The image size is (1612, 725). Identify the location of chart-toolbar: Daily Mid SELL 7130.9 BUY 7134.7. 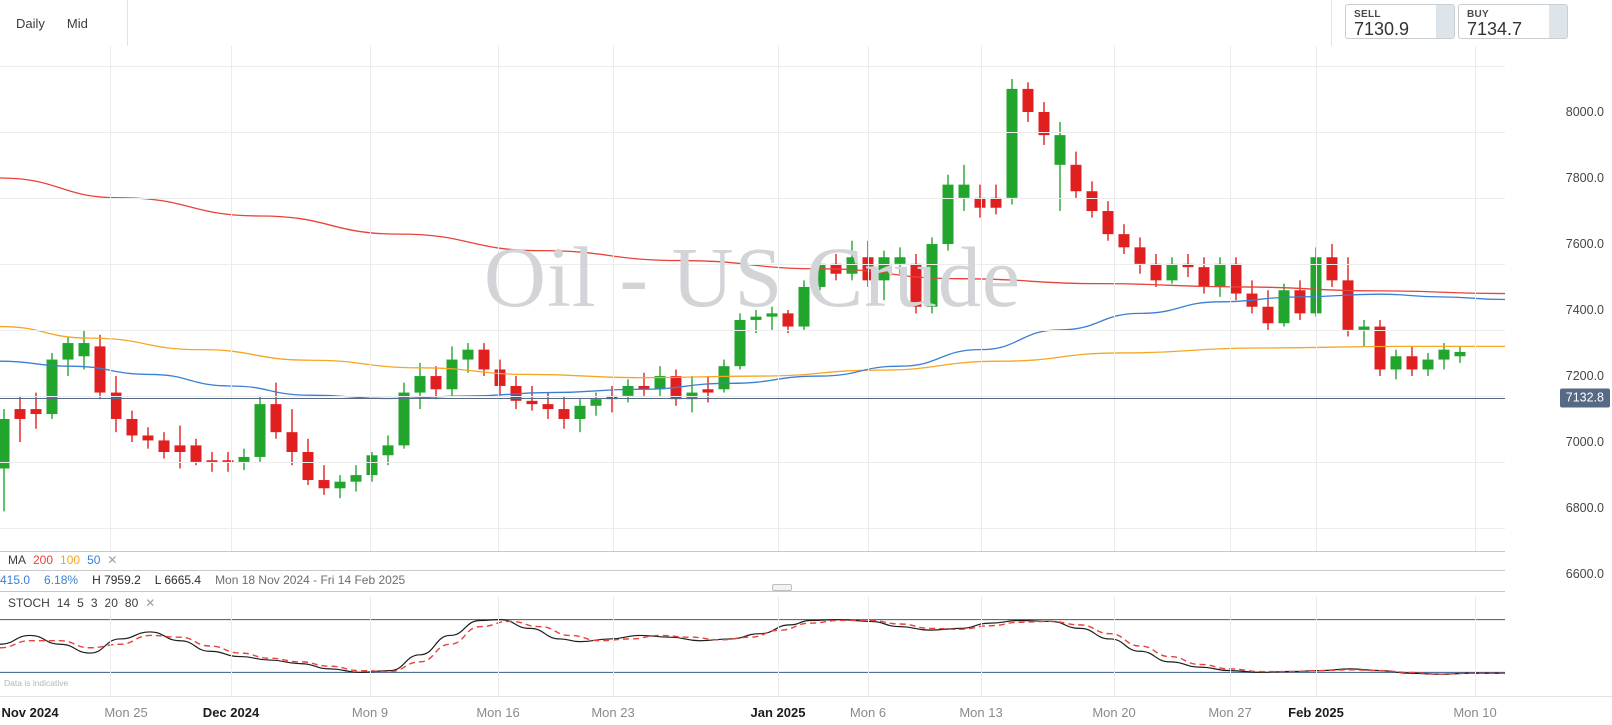
(806, 23).